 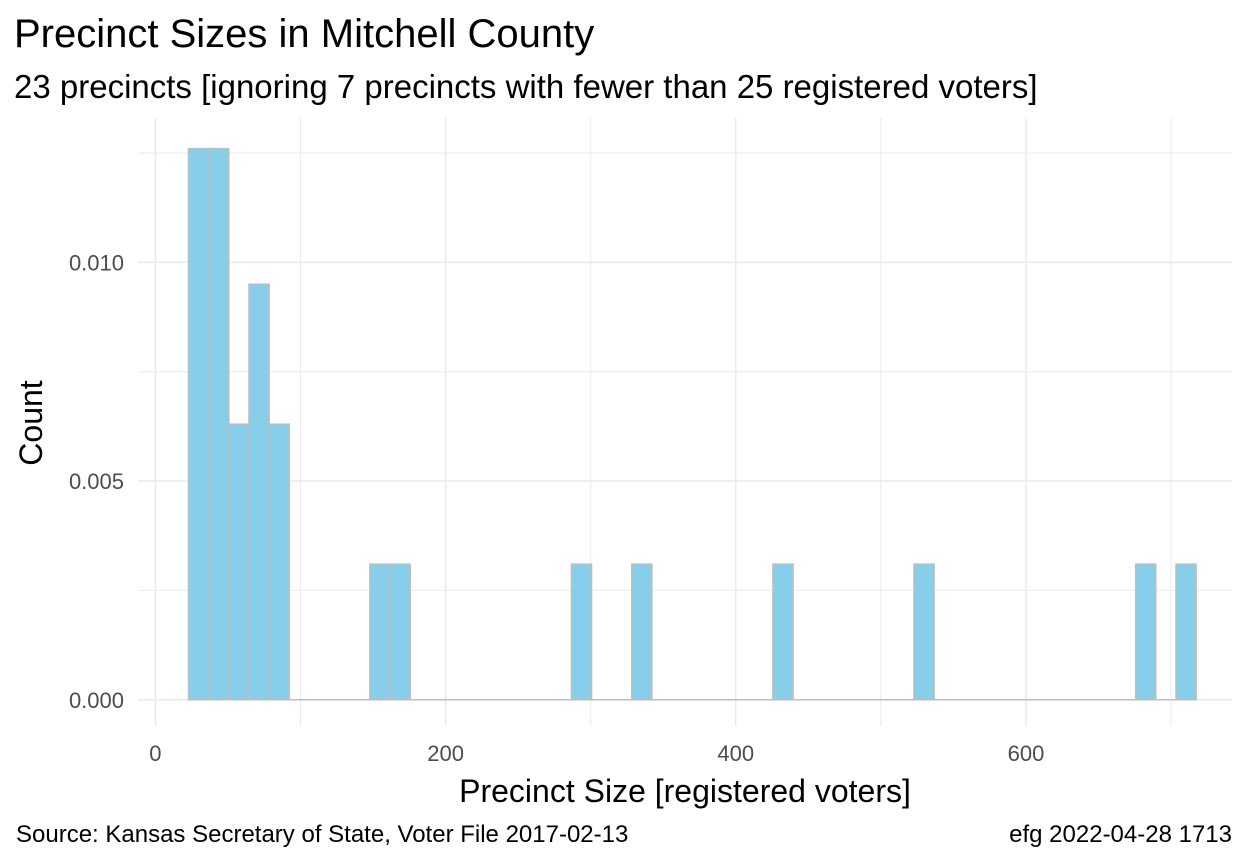 I want to click on y-axis-title: Count, so click(x=31, y=423).